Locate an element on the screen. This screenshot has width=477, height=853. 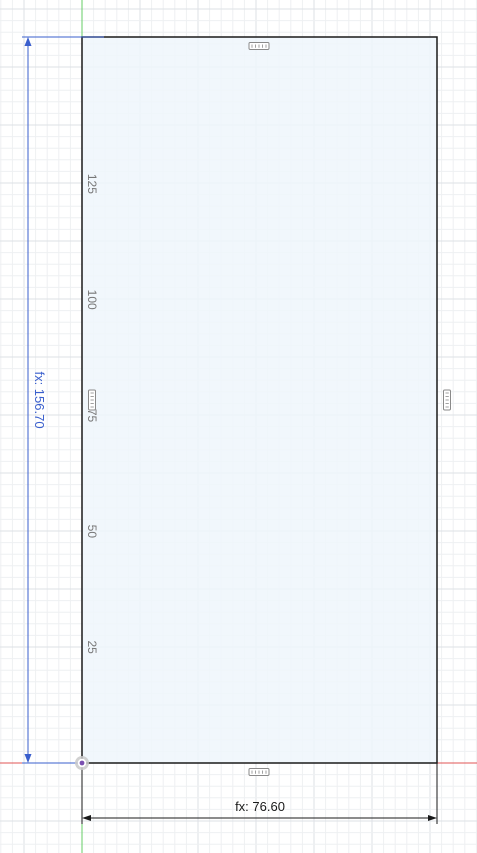
ruler-tick-label: 50 is located at coordinates (92, 532).